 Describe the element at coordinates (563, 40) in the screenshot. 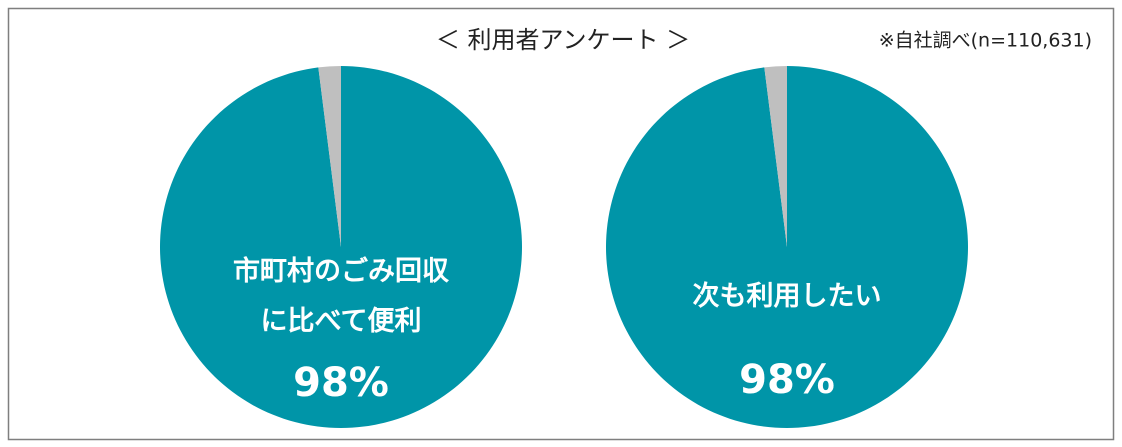

I see `chart-title: ＜ 利用者アンケート ＞` at that location.